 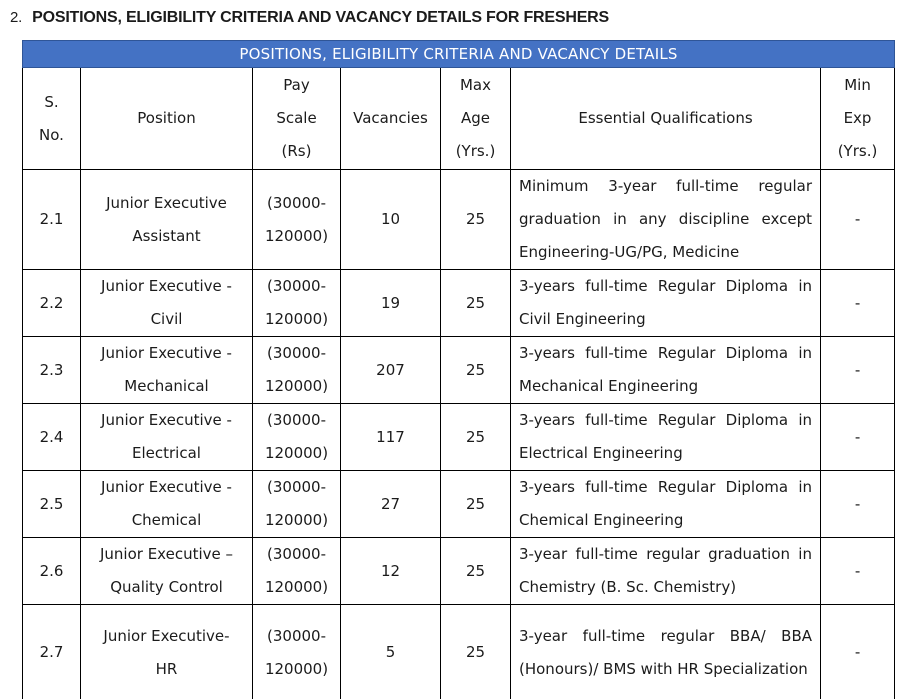 What do you see at coordinates (51, 370) in the screenshot?
I see `cell-sno: 2.3` at bounding box center [51, 370].